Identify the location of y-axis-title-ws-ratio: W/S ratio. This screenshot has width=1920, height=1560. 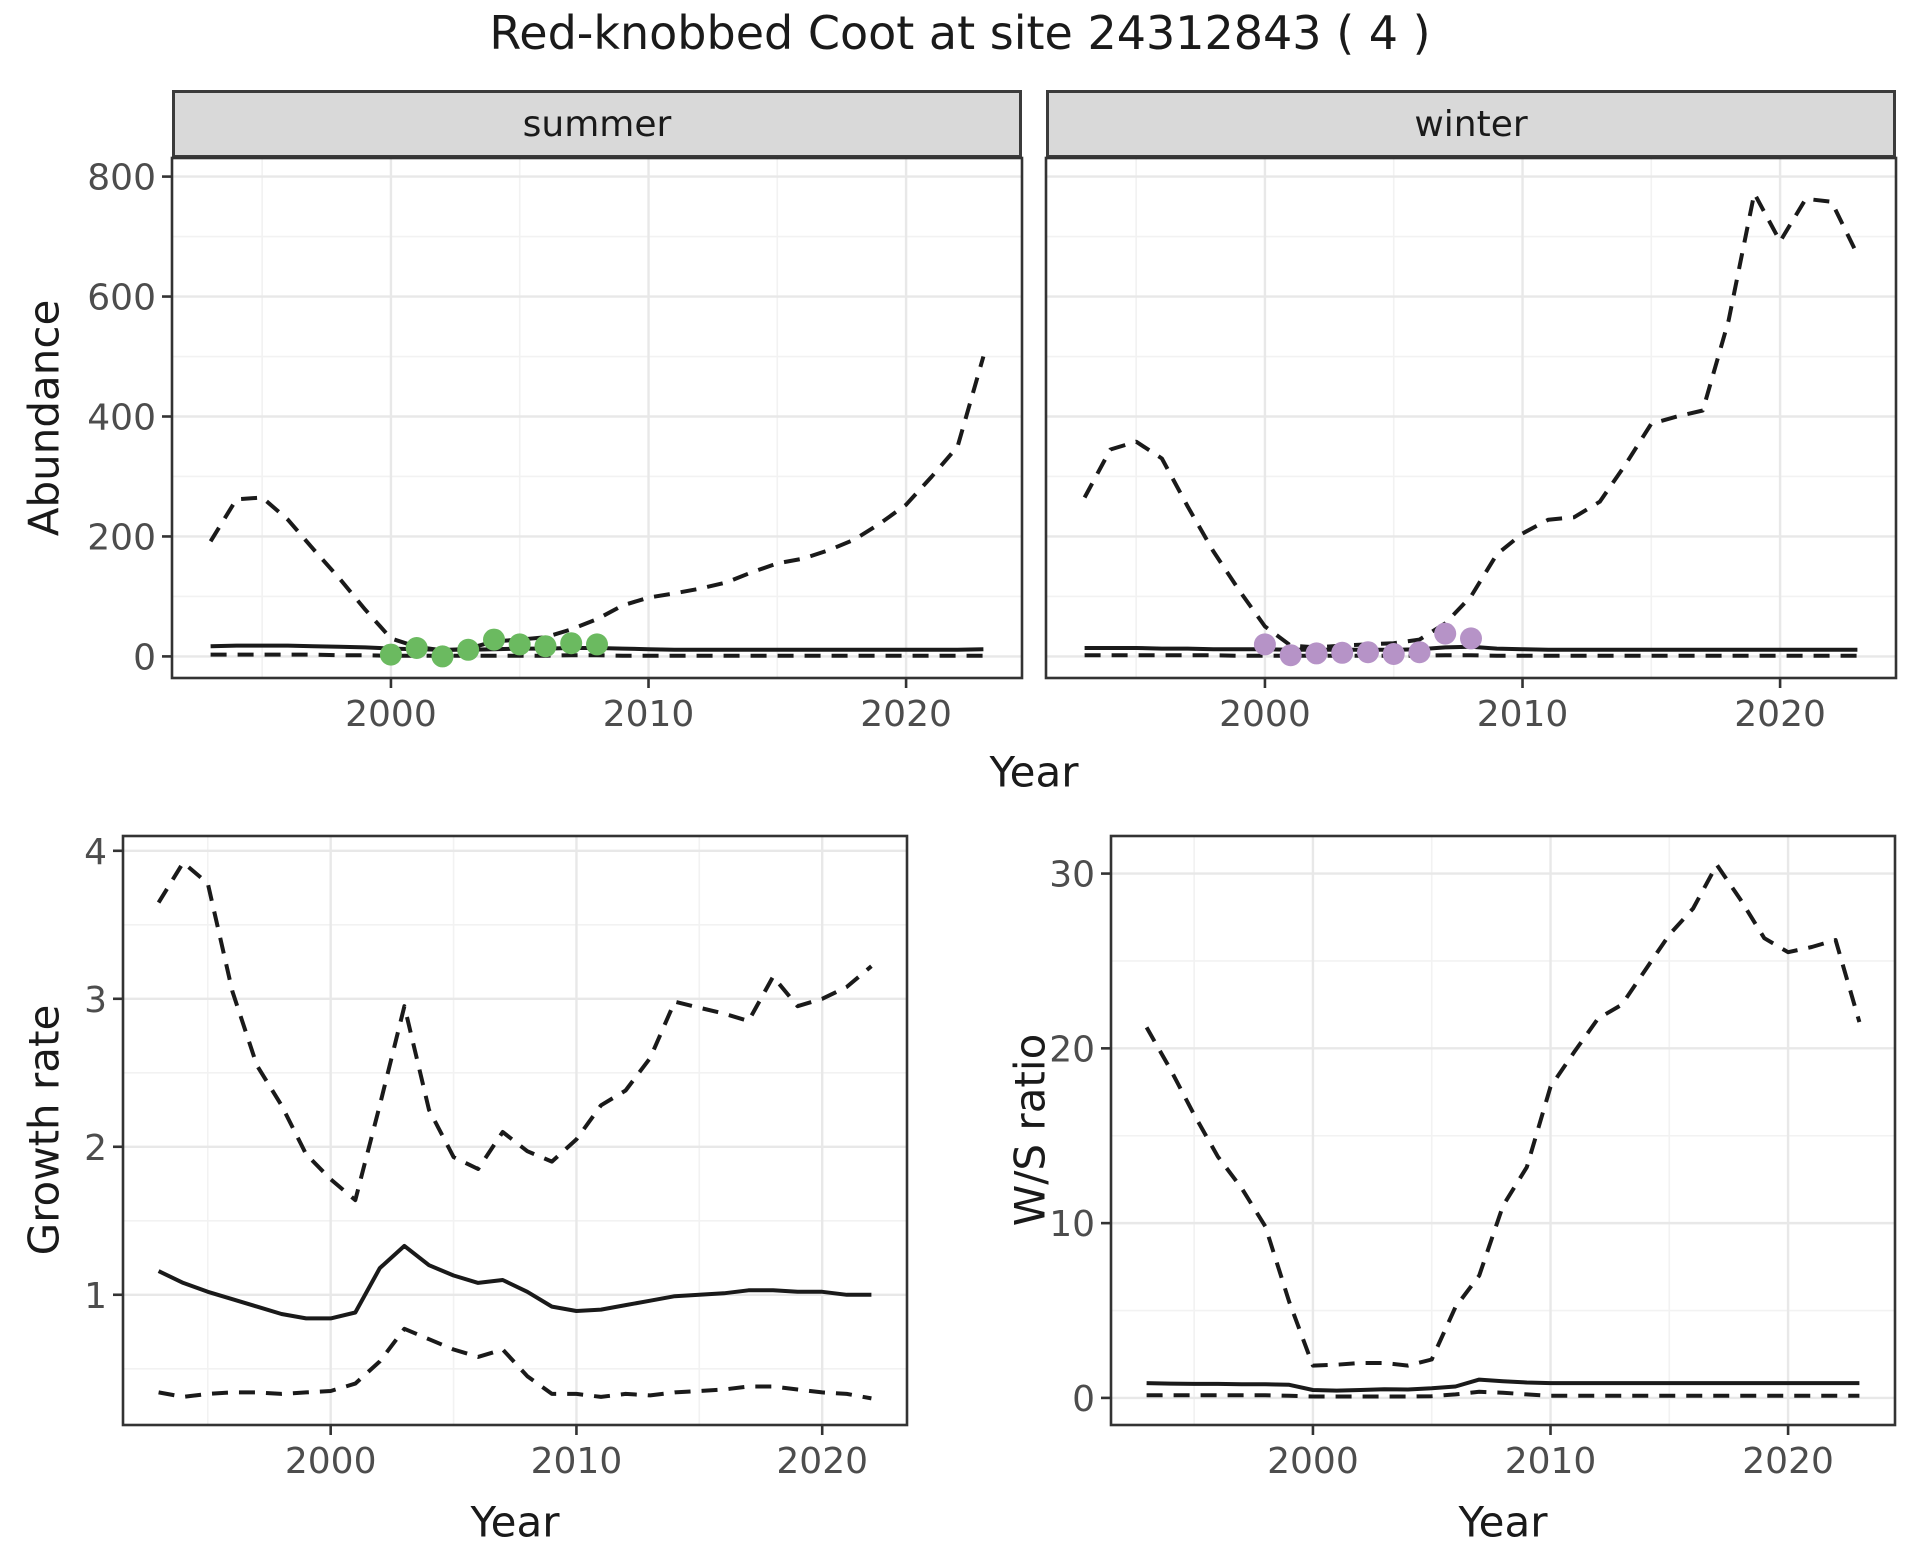
(1030, 1130).